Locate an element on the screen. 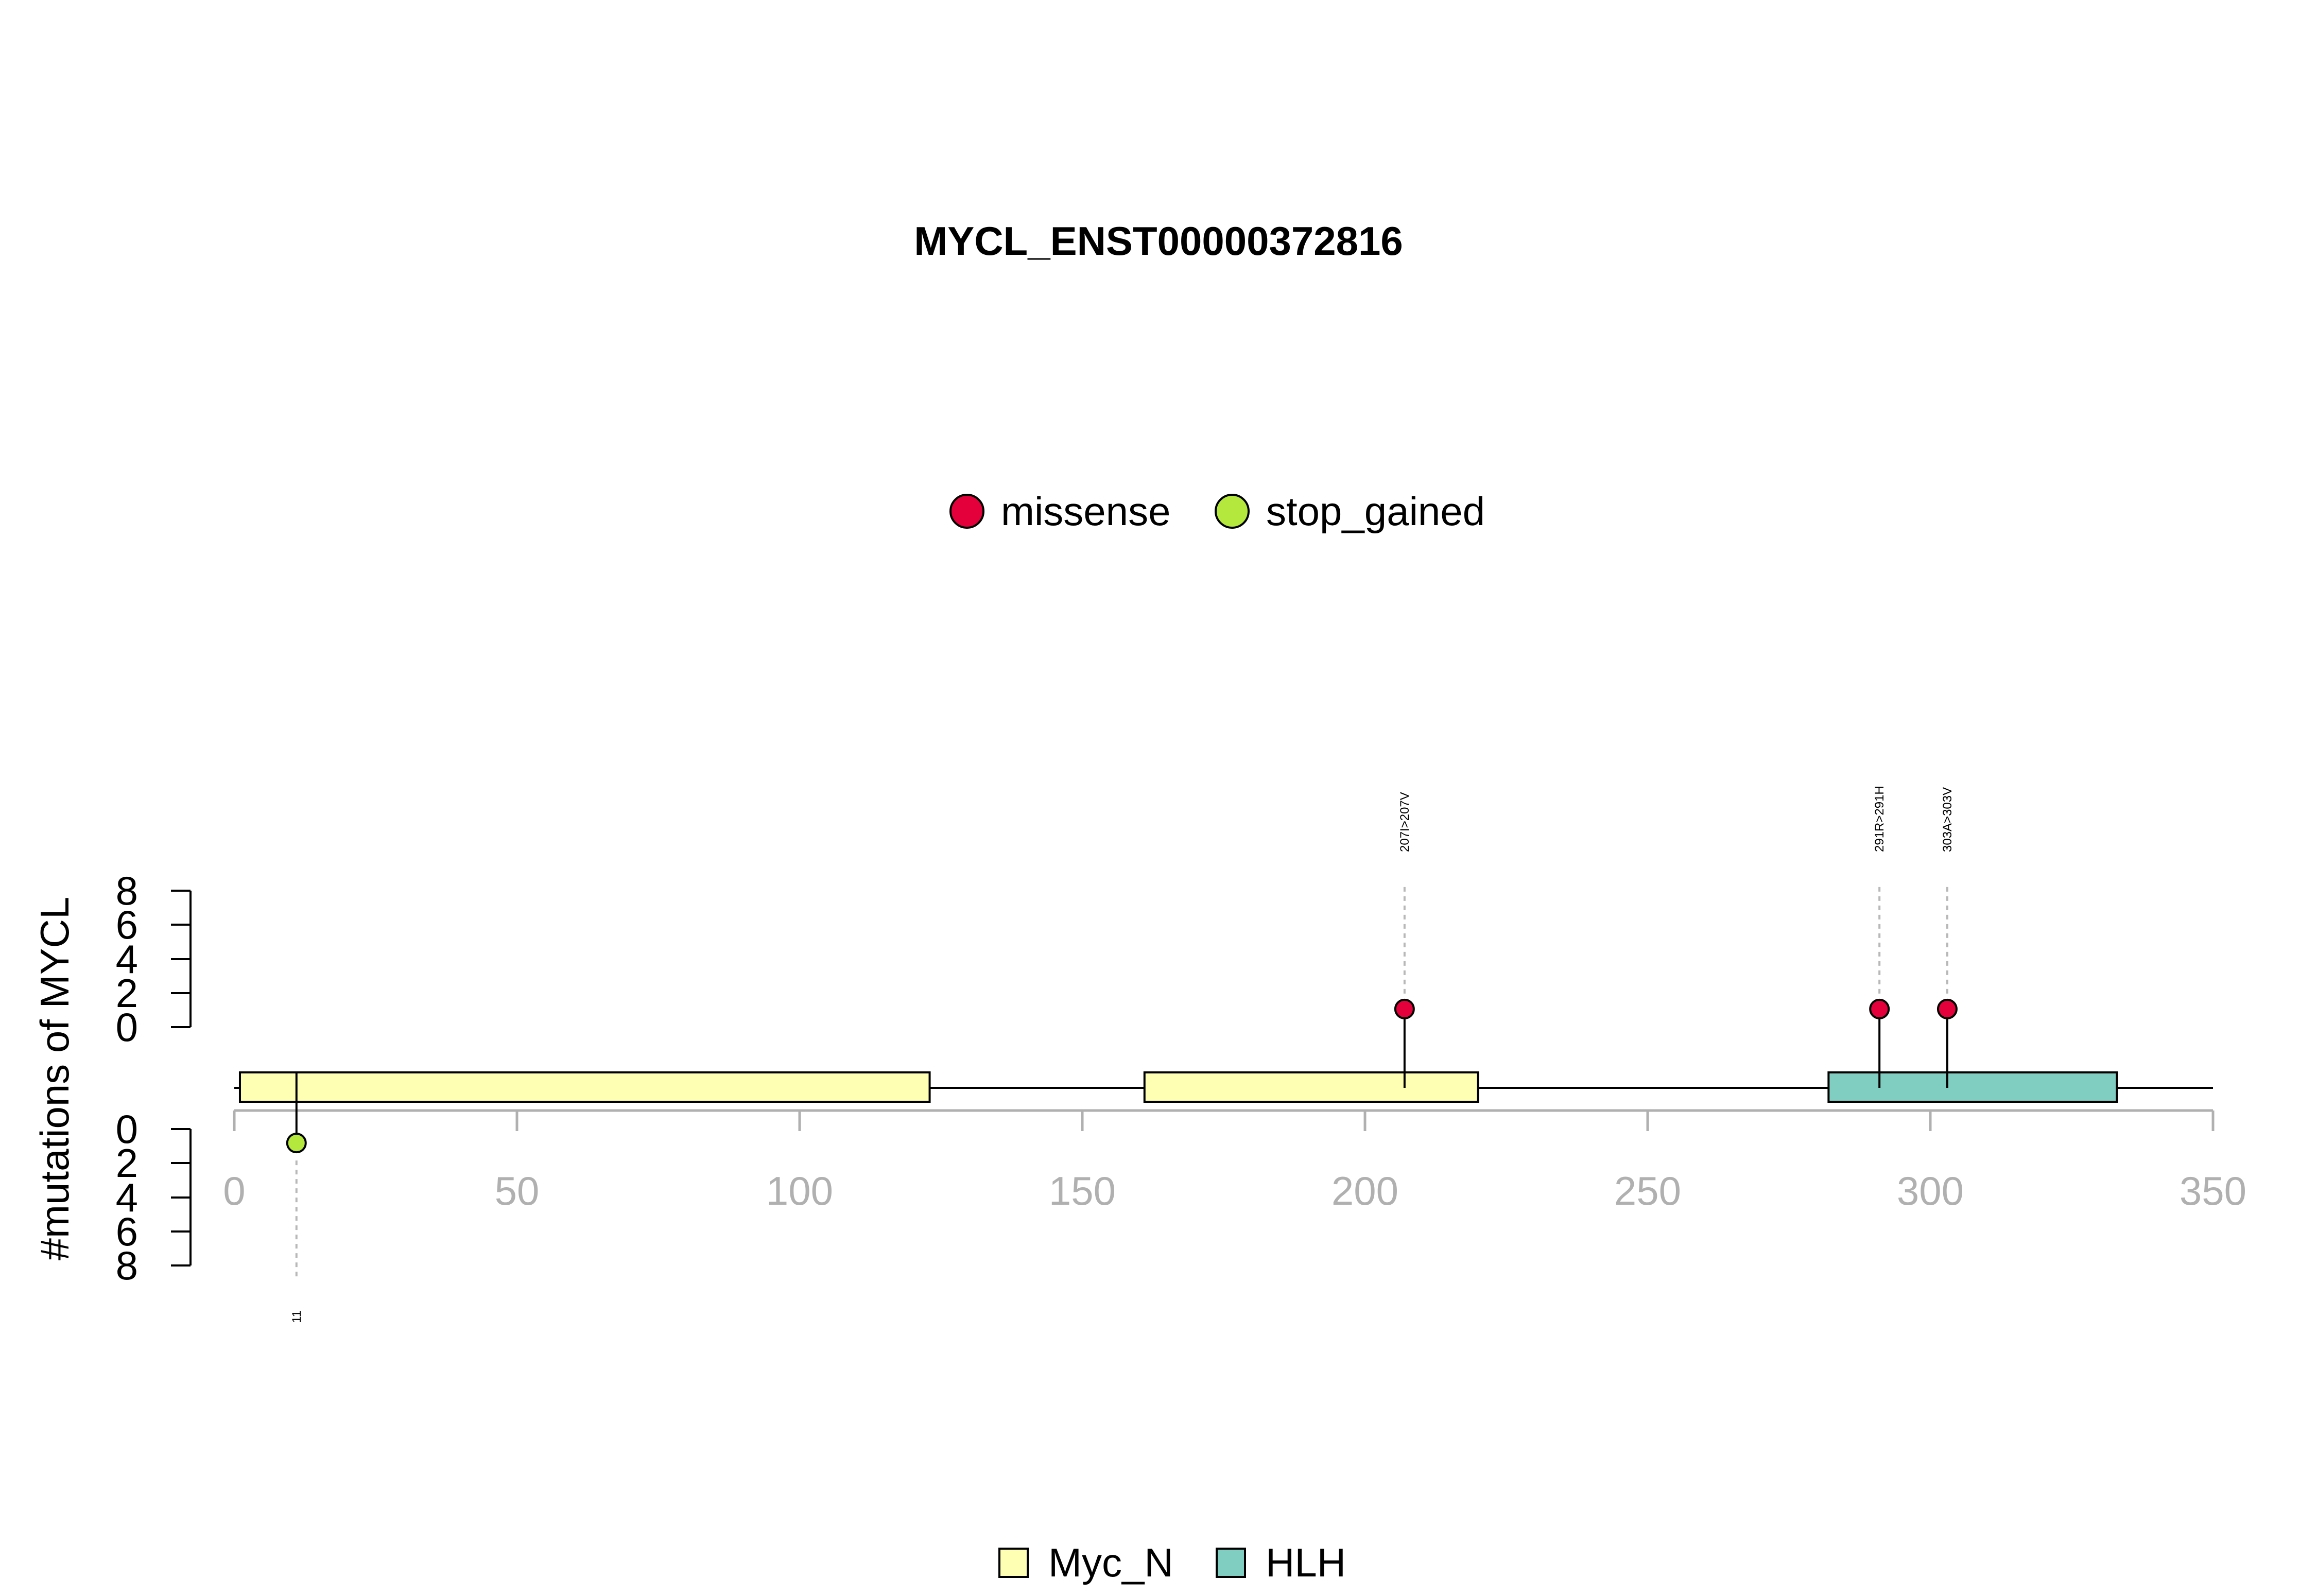 Image resolution: width=2317 pixels, height=1596 pixels. y-tick-label-bottom: 4 is located at coordinates (127, 1197).